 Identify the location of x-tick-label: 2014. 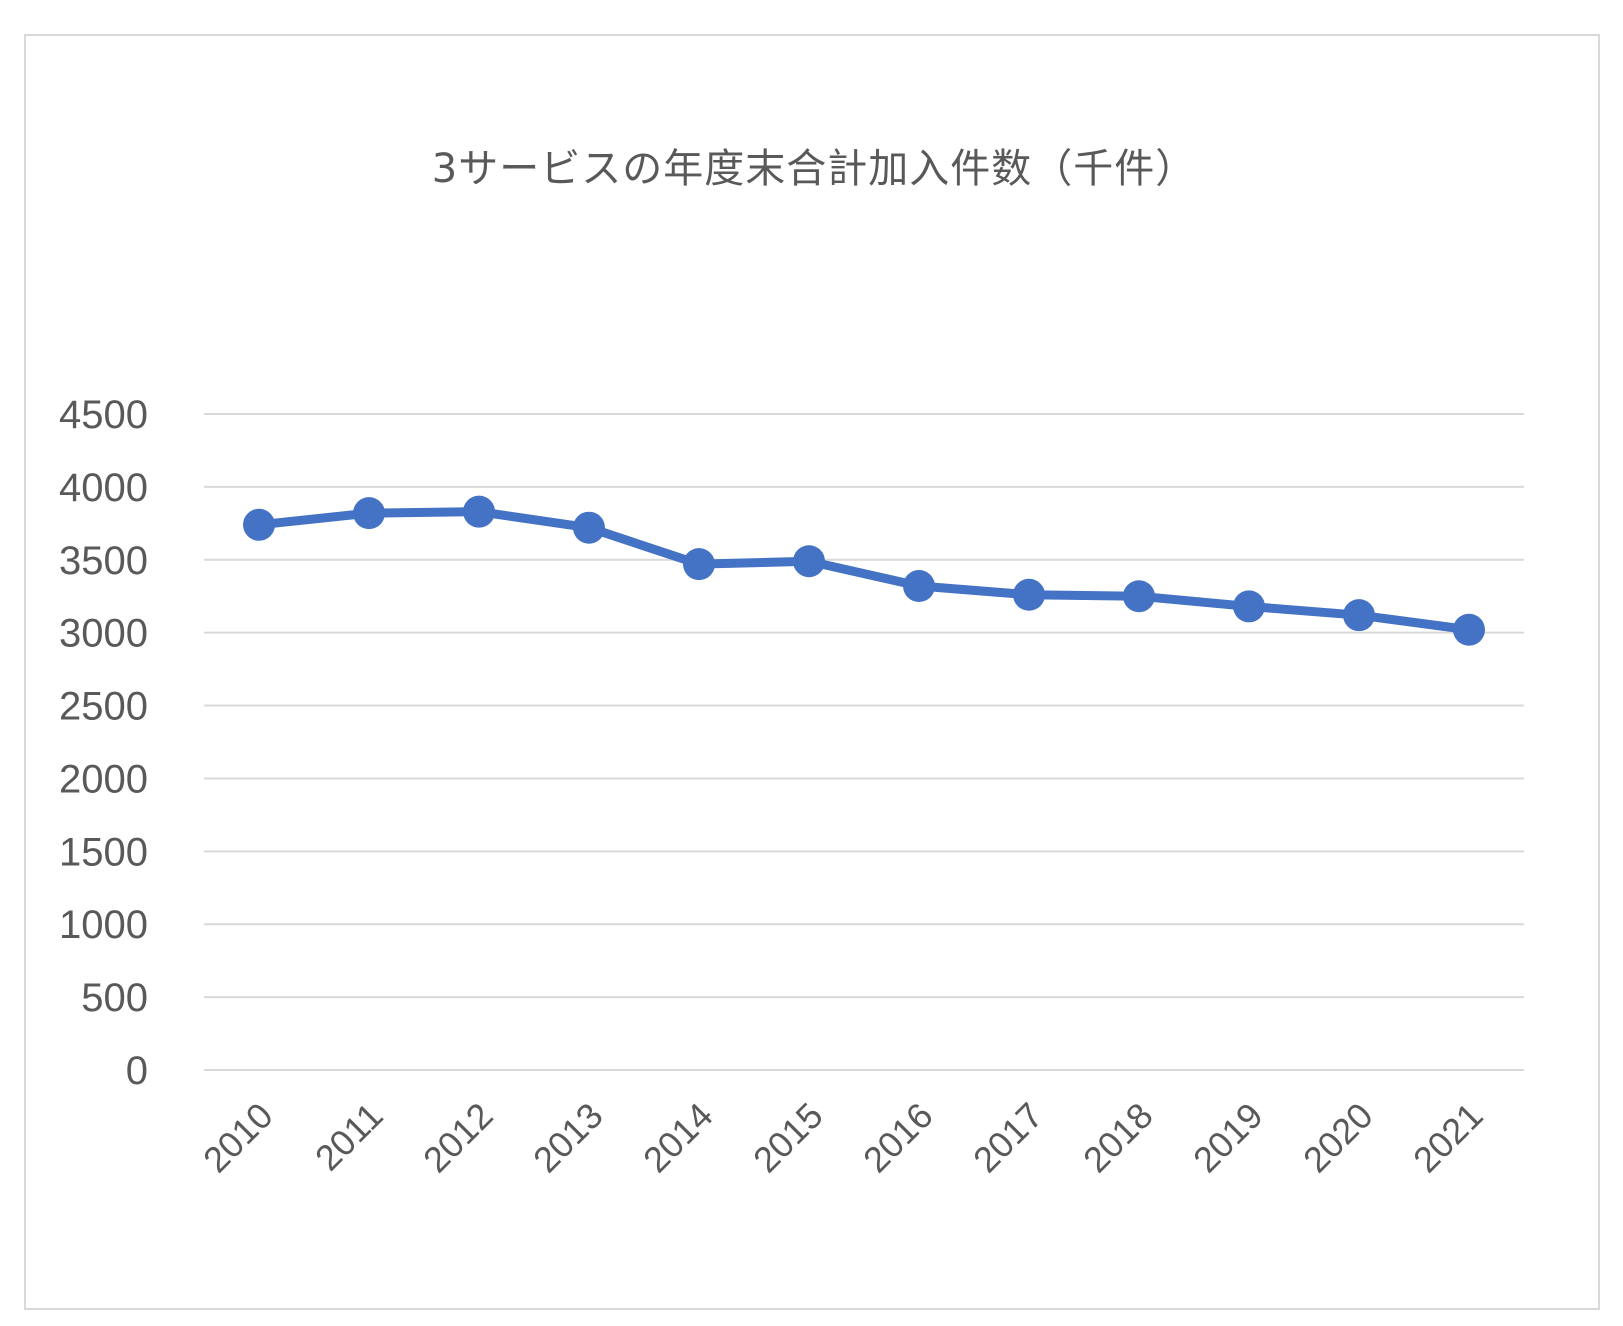
(678, 1138).